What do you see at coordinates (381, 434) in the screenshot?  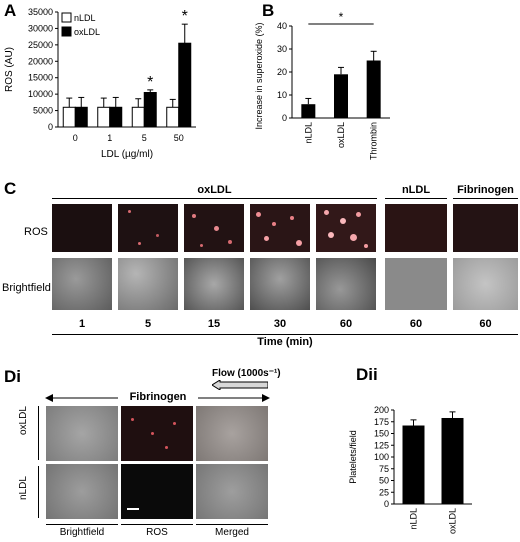 I see `y-tick-label: 150` at bounding box center [381, 434].